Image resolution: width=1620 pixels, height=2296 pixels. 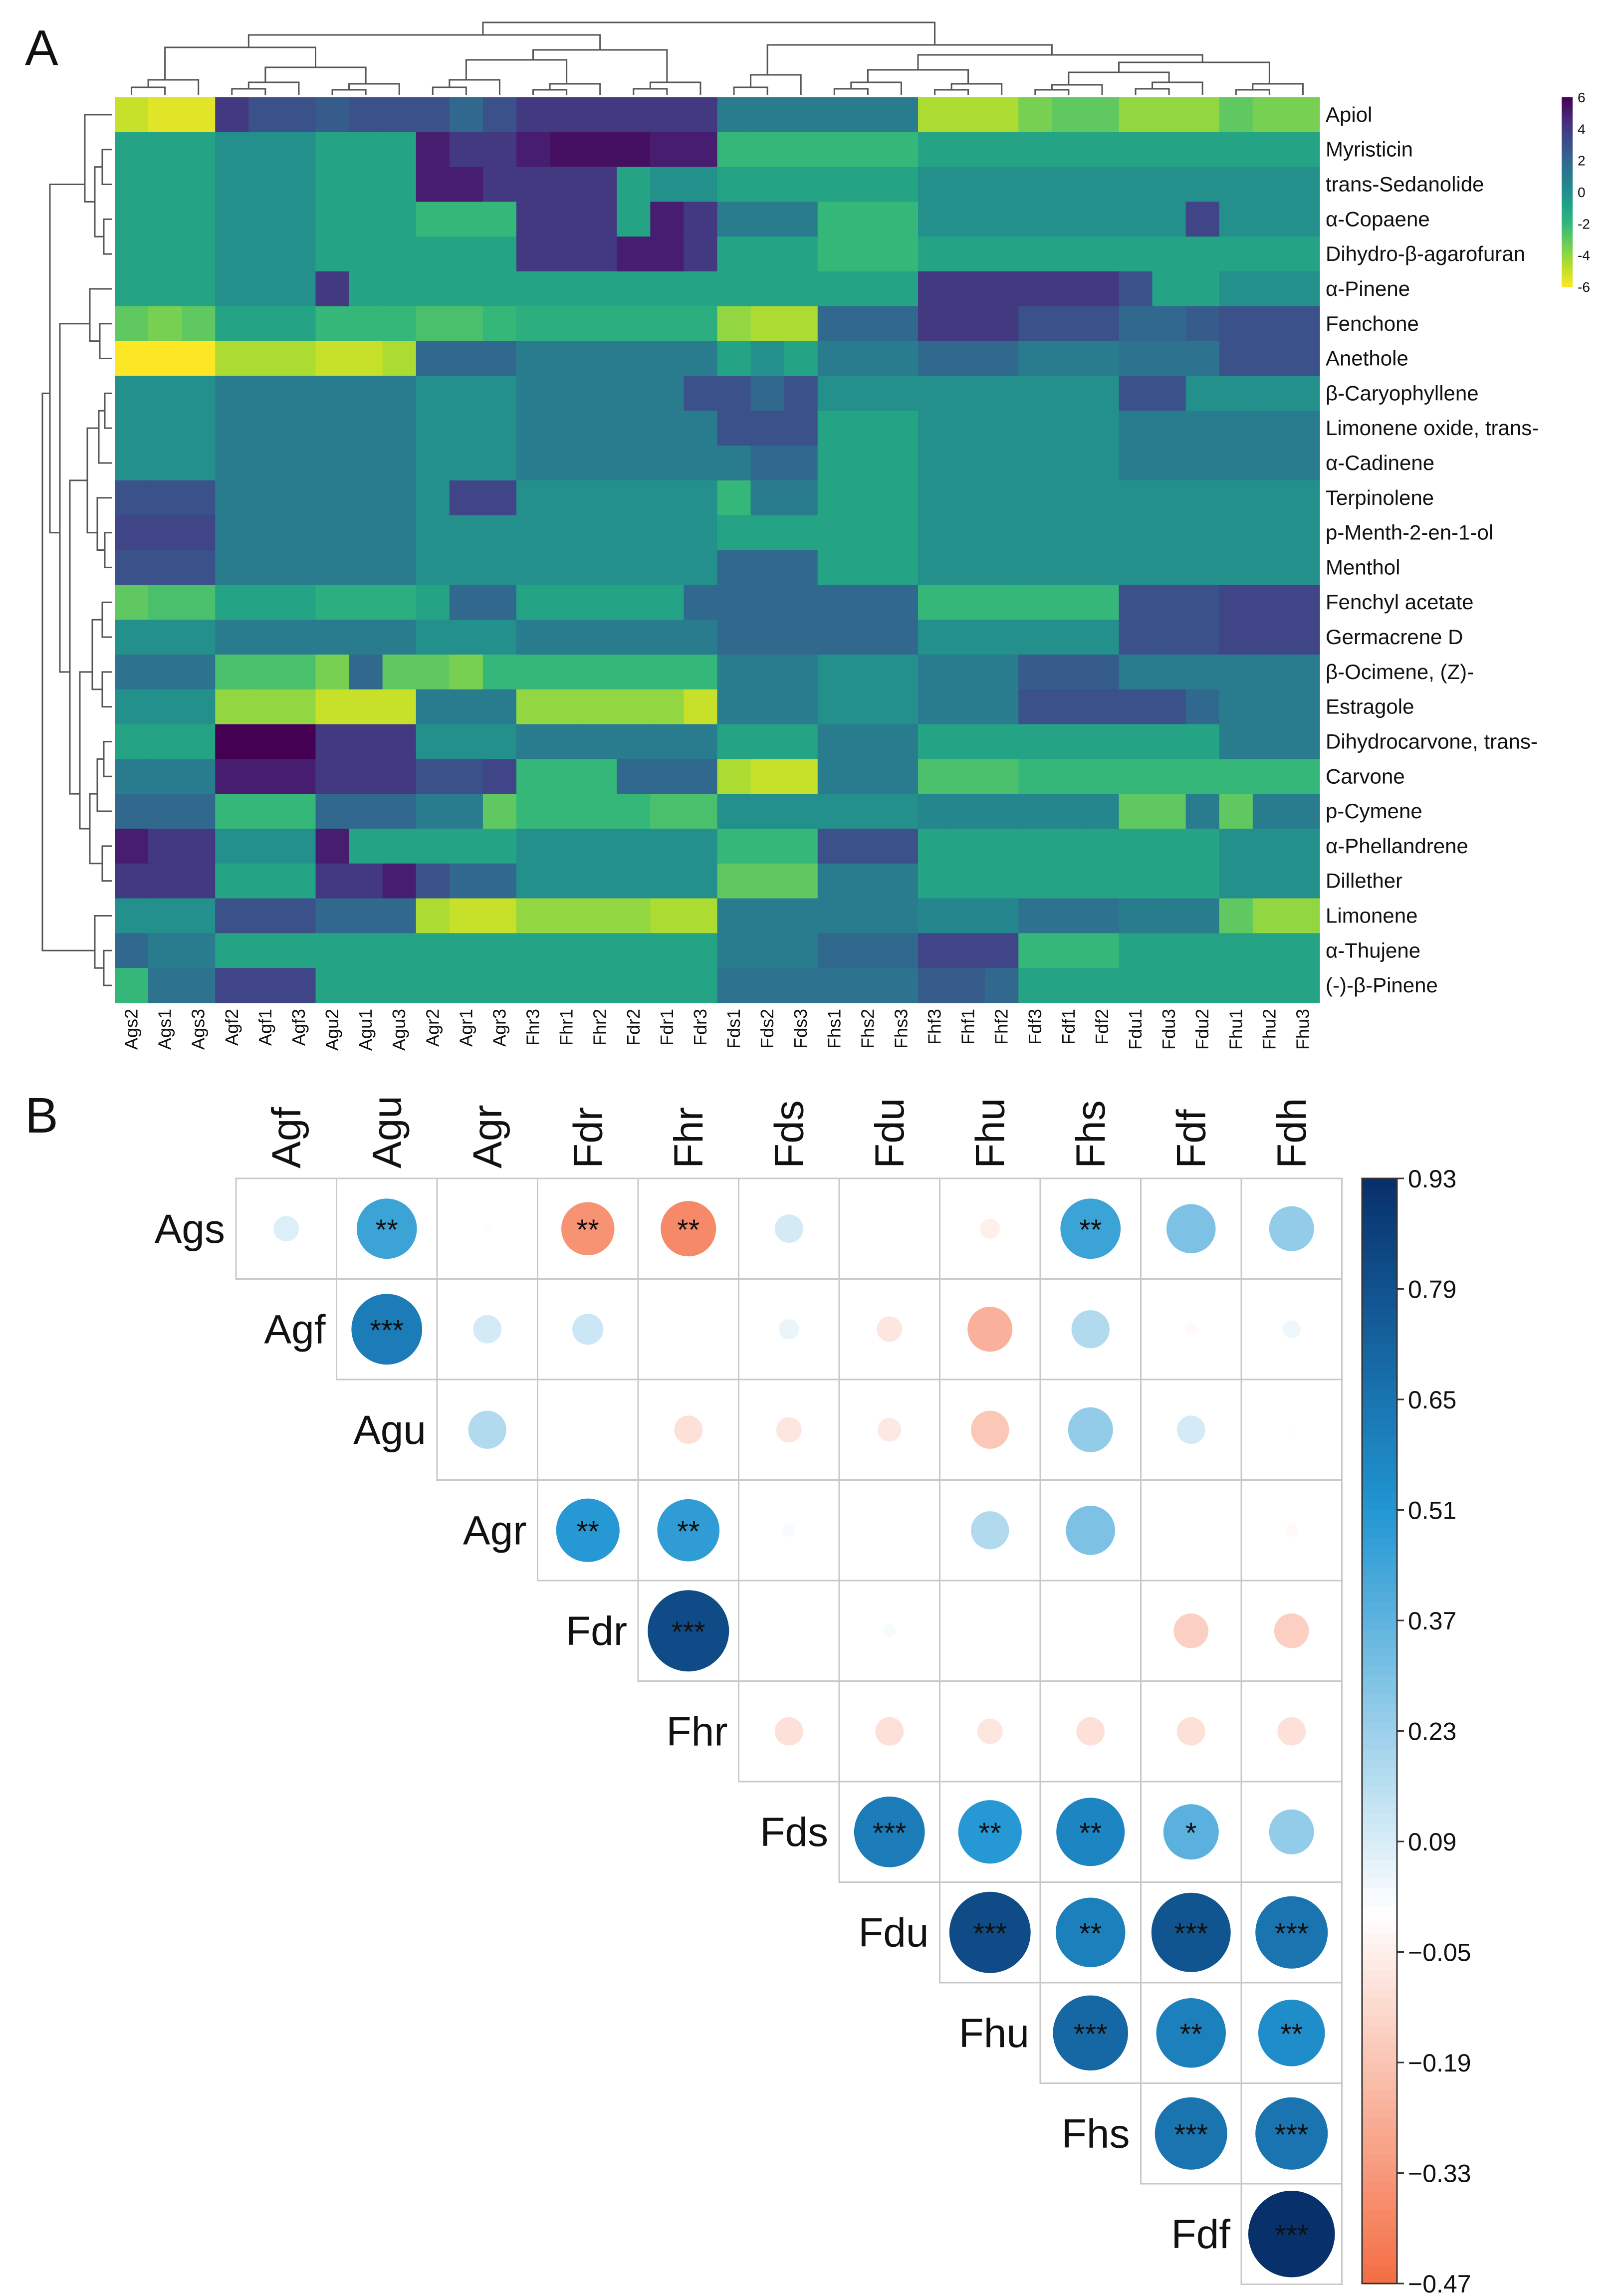 I want to click on correlogram-row-label: Fds, so click(x=794, y=1832).